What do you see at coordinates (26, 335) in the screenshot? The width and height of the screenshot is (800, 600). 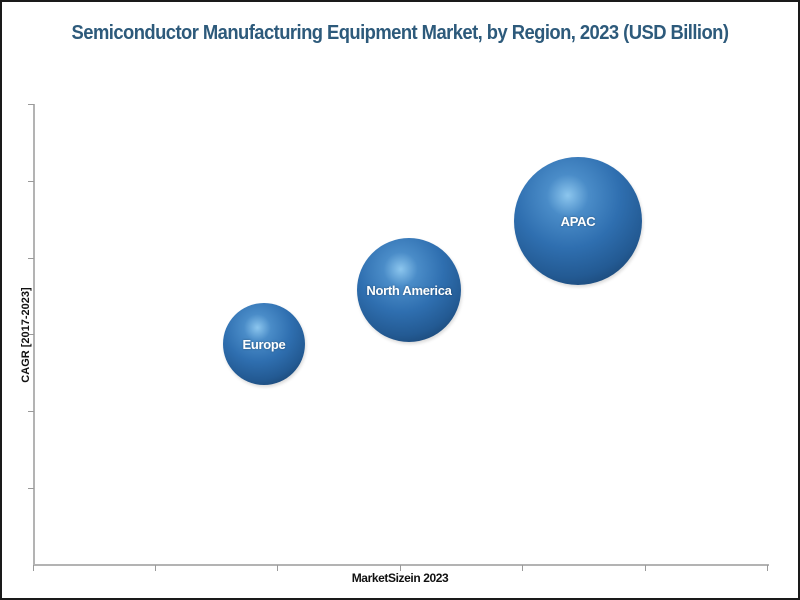 I see `y-axis-label: CAGR [2017-2023]` at bounding box center [26, 335].